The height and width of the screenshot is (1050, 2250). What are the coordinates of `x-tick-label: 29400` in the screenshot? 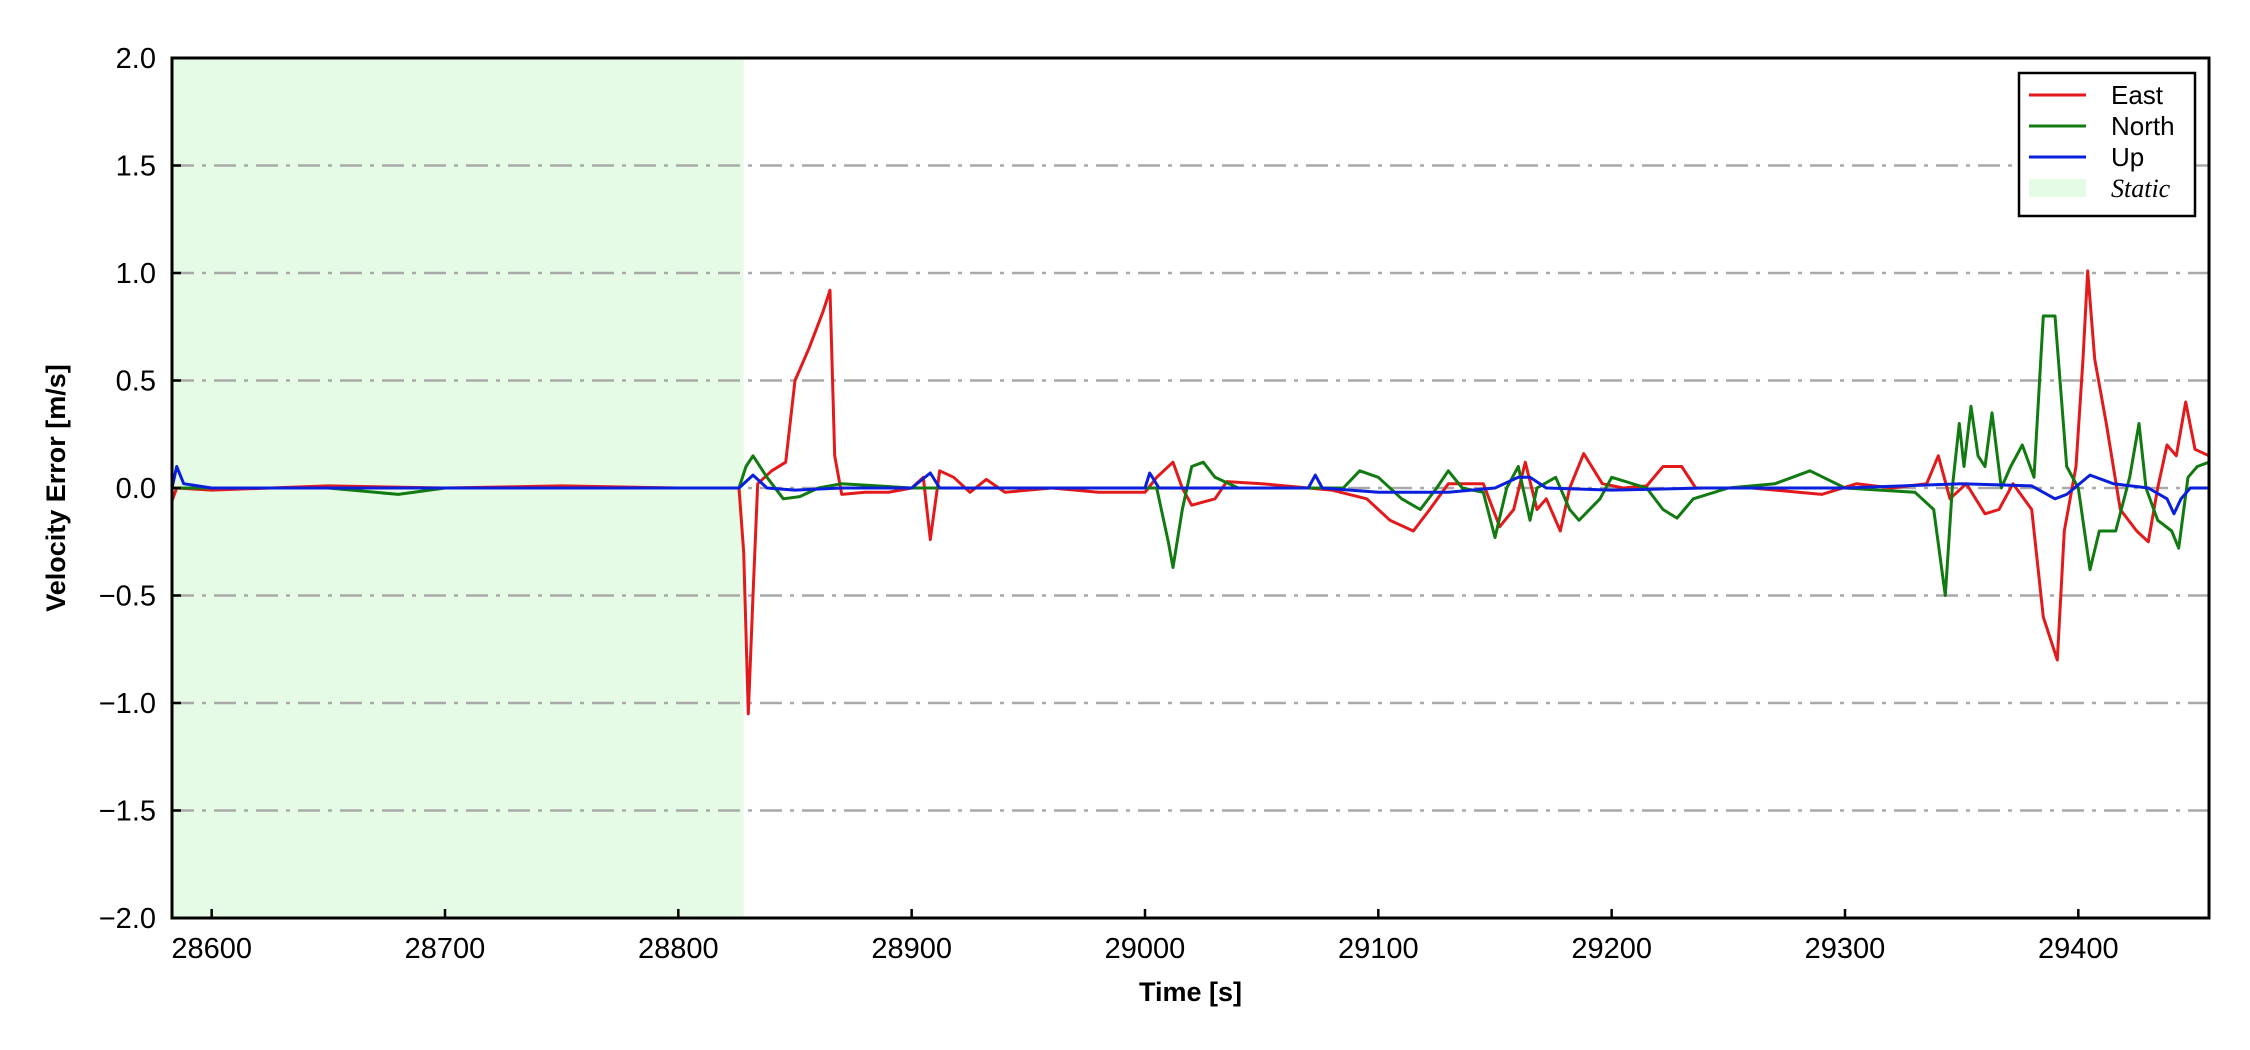 It's located at (2078, 949).